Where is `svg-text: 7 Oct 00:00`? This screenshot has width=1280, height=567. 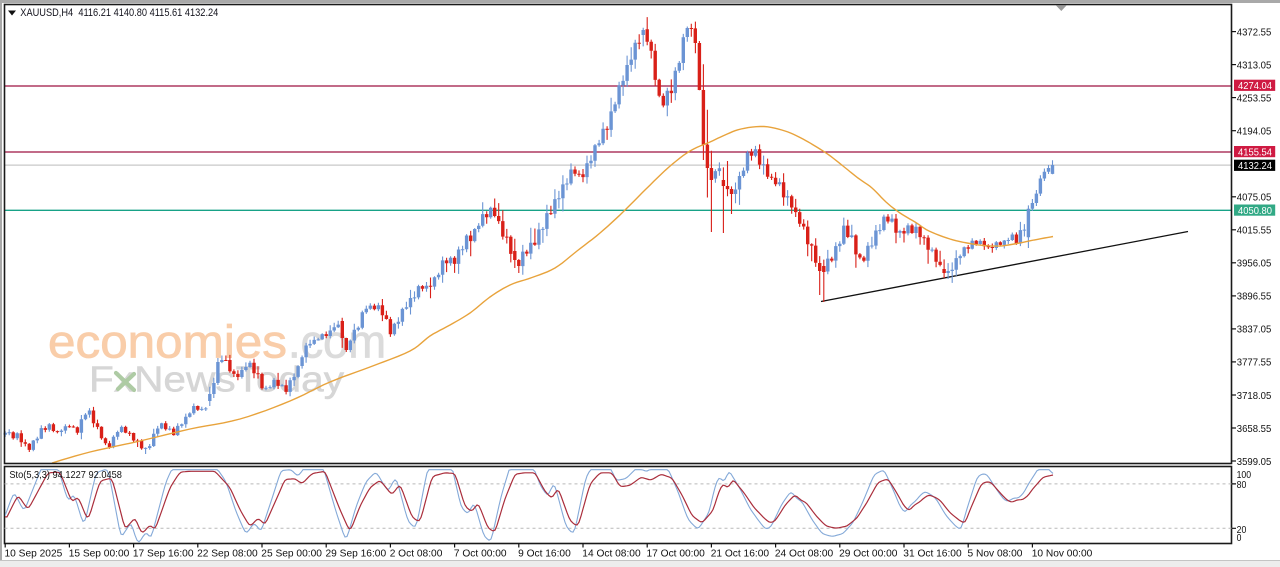
svg-text: 7 Oct 00:00 is located at coordinates (480, 553).